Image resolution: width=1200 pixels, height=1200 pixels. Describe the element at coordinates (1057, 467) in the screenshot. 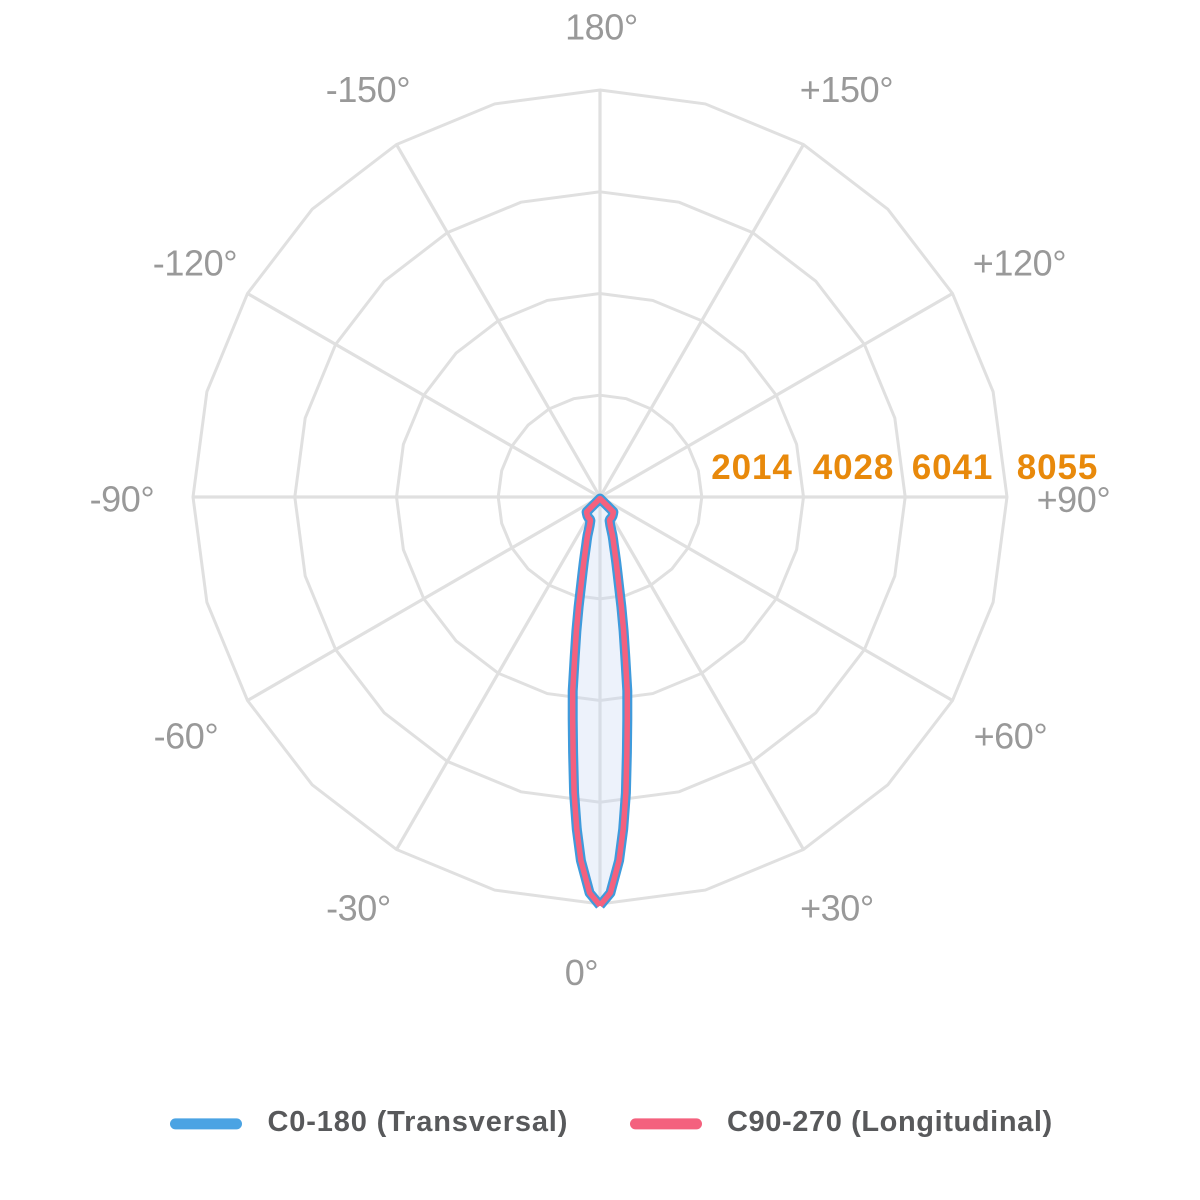

I see `svg-text: 8055` at that location.